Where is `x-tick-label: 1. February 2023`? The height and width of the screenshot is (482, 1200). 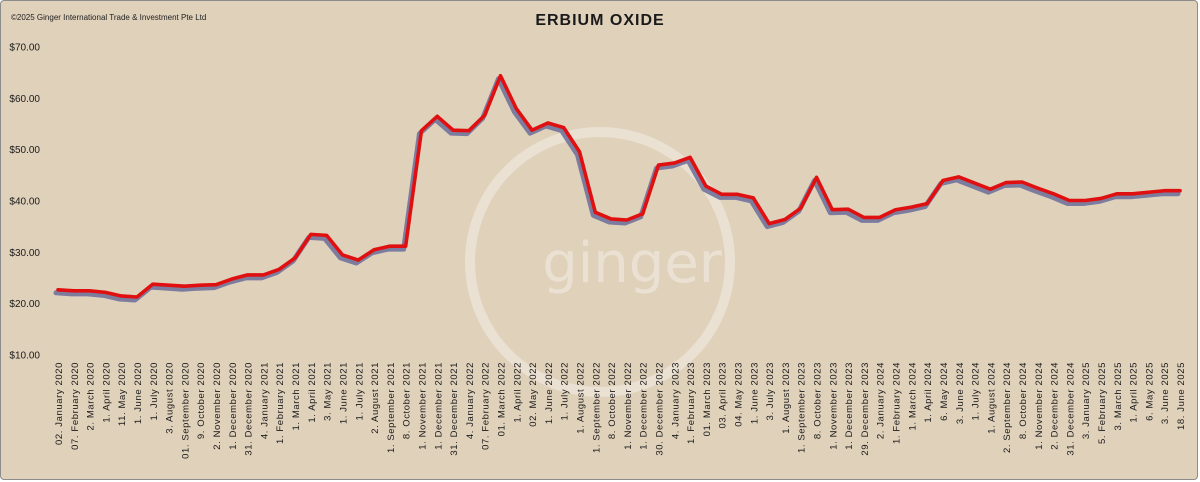
x-tick-label: 1. February 2023 is located at coordinates (691, 403).